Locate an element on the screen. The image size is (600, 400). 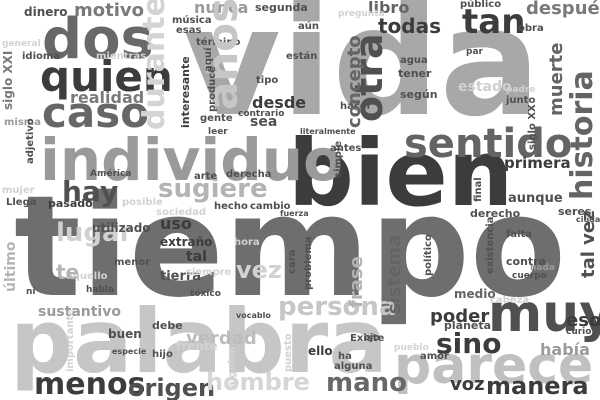
word-fuerza: fuerza is located at coordinates (294, 213).